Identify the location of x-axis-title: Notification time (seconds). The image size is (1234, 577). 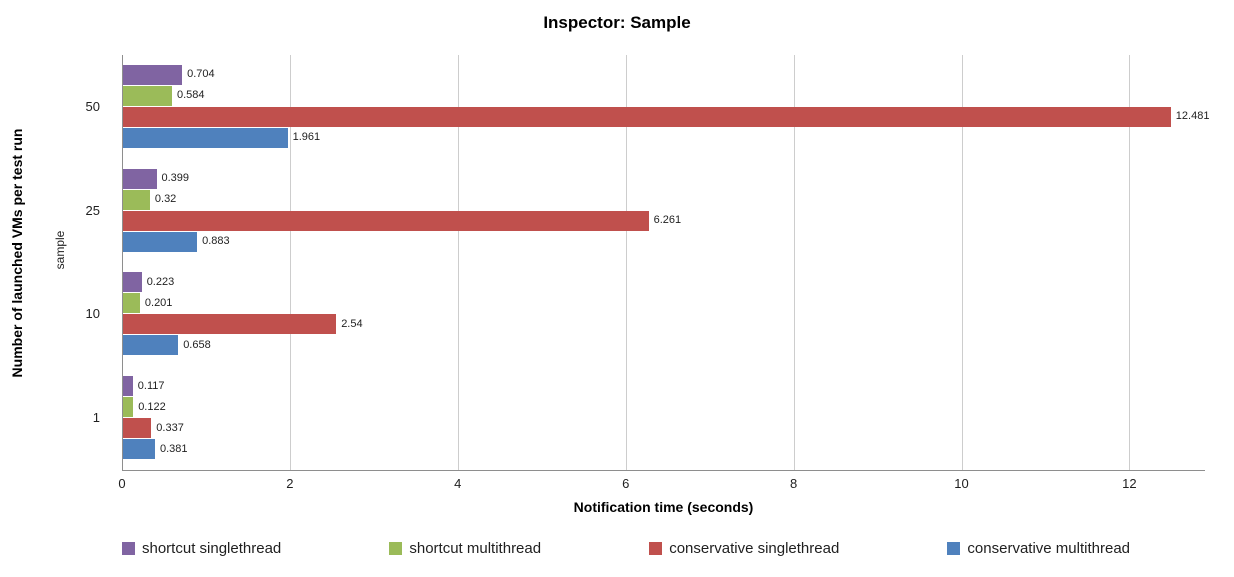
(663, 507).